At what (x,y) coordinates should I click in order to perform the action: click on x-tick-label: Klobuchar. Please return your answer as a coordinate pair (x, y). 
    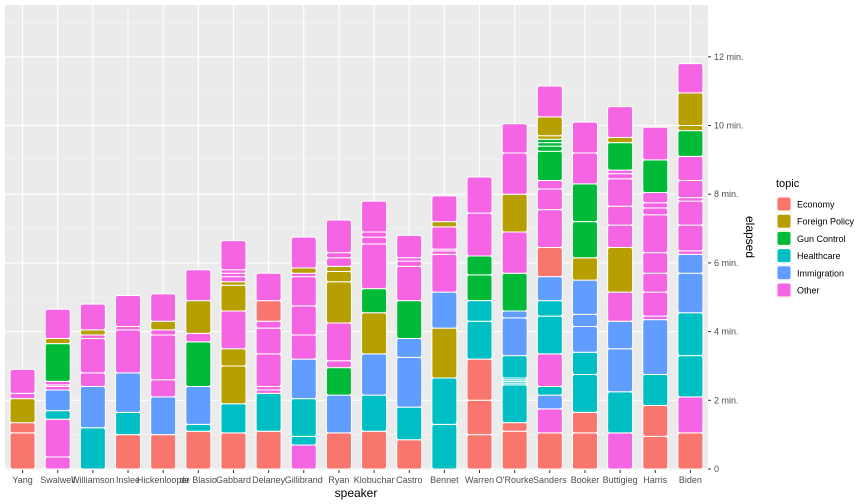
    Looking at the image, I should click on (374, 480).